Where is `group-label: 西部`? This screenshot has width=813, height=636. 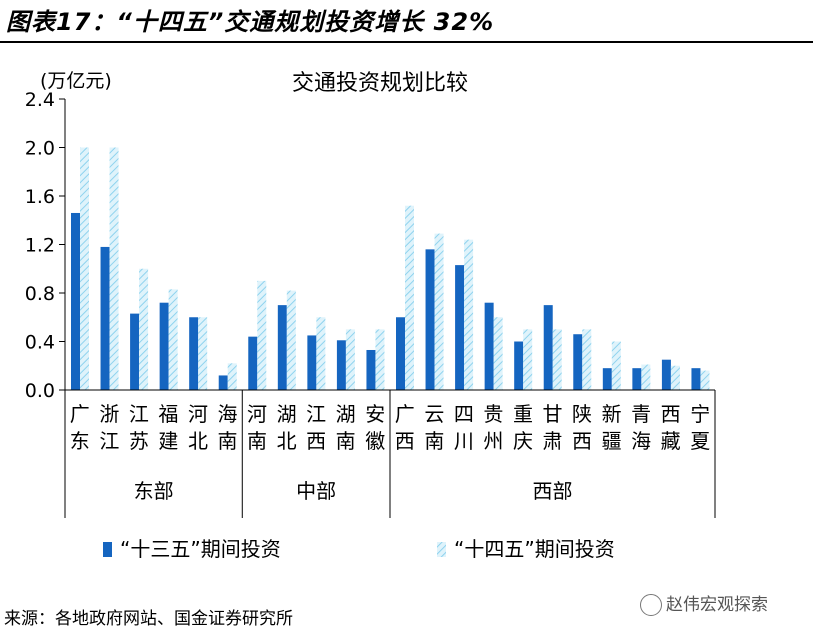
group-label: 西部 is located at coordinates (553, 491).